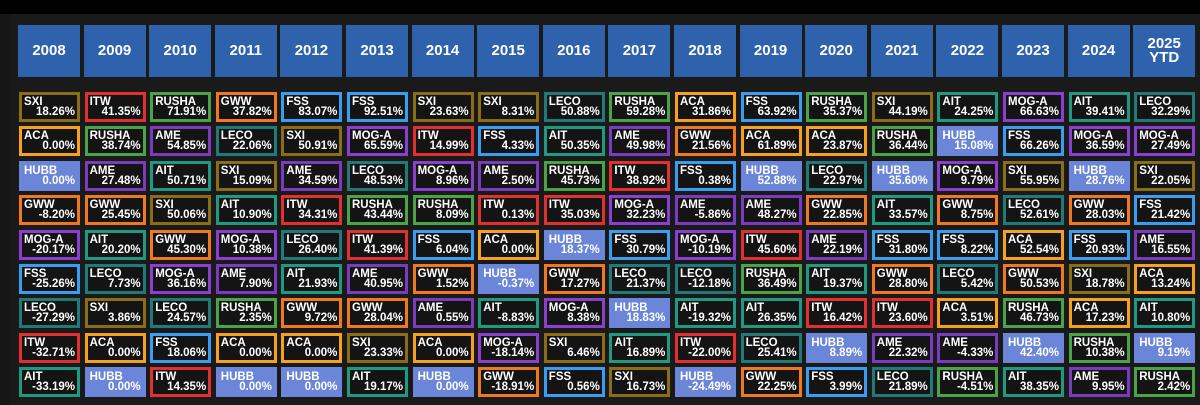 The image size is (1200, 405). I want to click on ticker-cell: GWW 25.45%, so click(115, 210).